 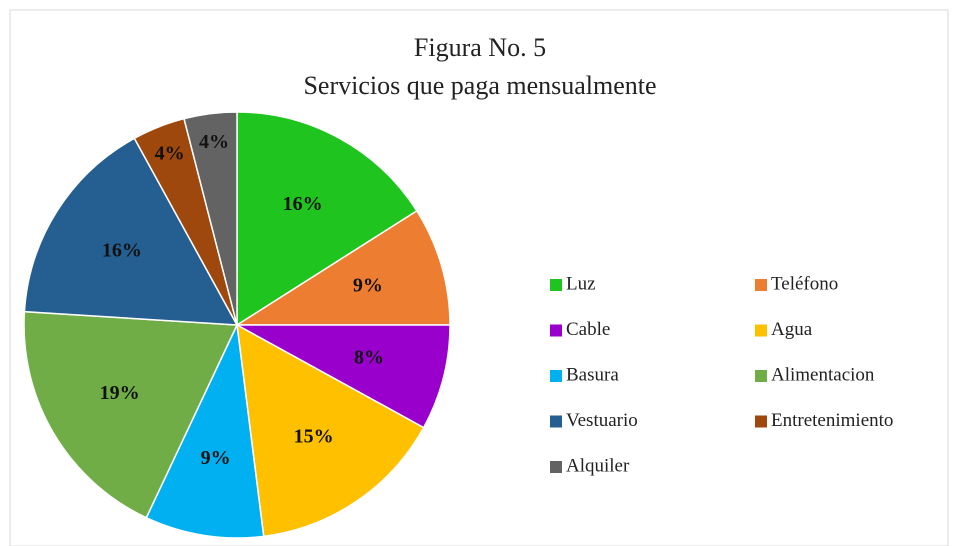 I want to click on data-label: 19%, so click(x=120, y=393).